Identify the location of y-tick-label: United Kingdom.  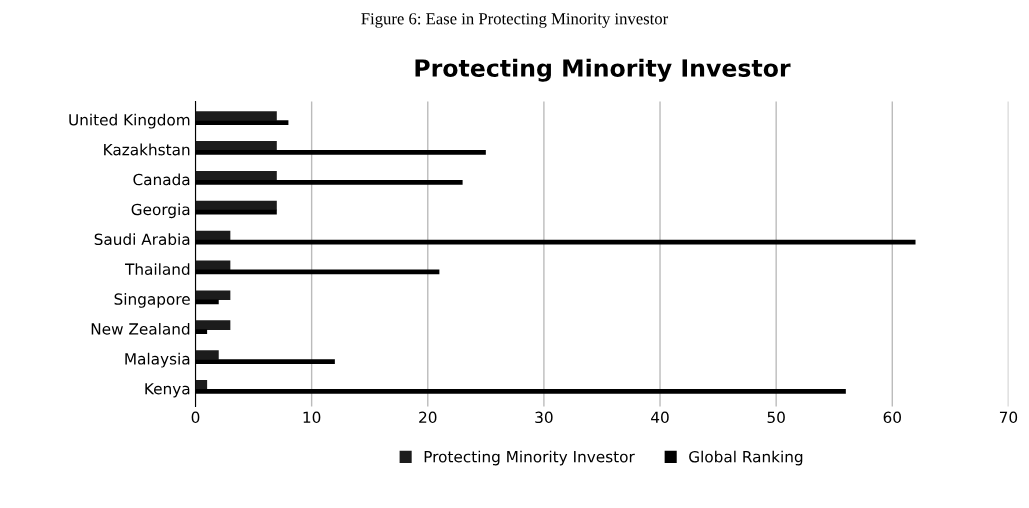
(129, 121).